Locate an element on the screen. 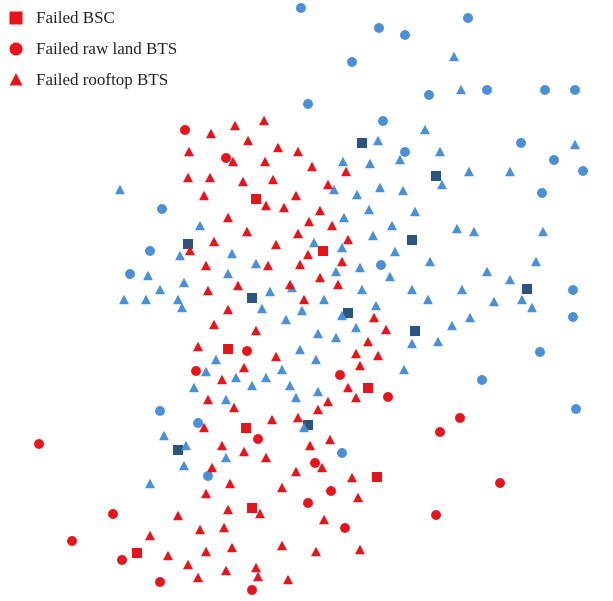  legend-label: Failed rooftop BTS is located at coordinates (102, 79).